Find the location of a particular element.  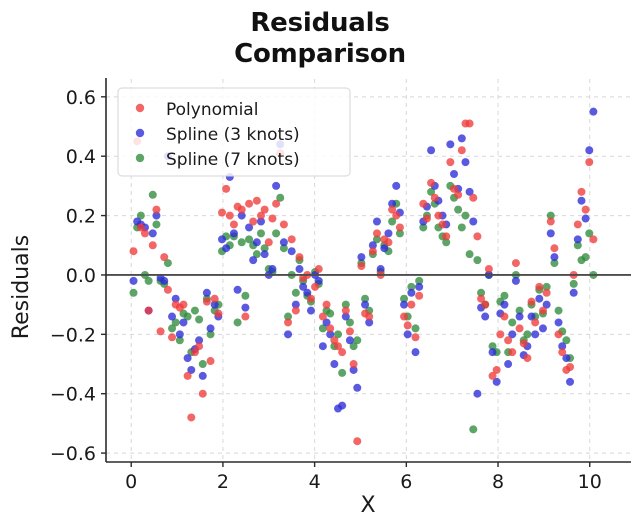

x-tick-label: 6 is located at coordinates (406, 482).